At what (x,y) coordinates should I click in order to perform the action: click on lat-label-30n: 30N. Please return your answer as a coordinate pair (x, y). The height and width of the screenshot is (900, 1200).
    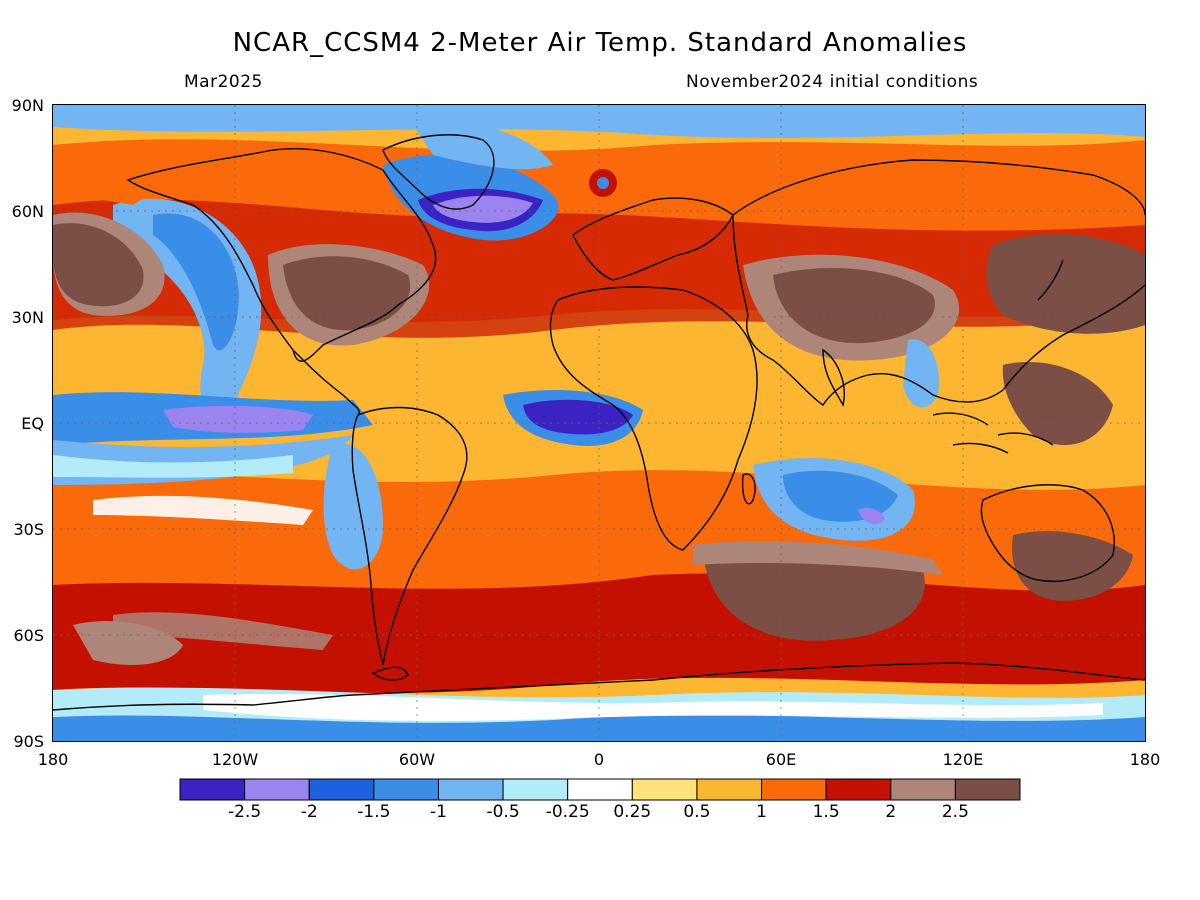
    Looking at the image, I should click on (27, 317).